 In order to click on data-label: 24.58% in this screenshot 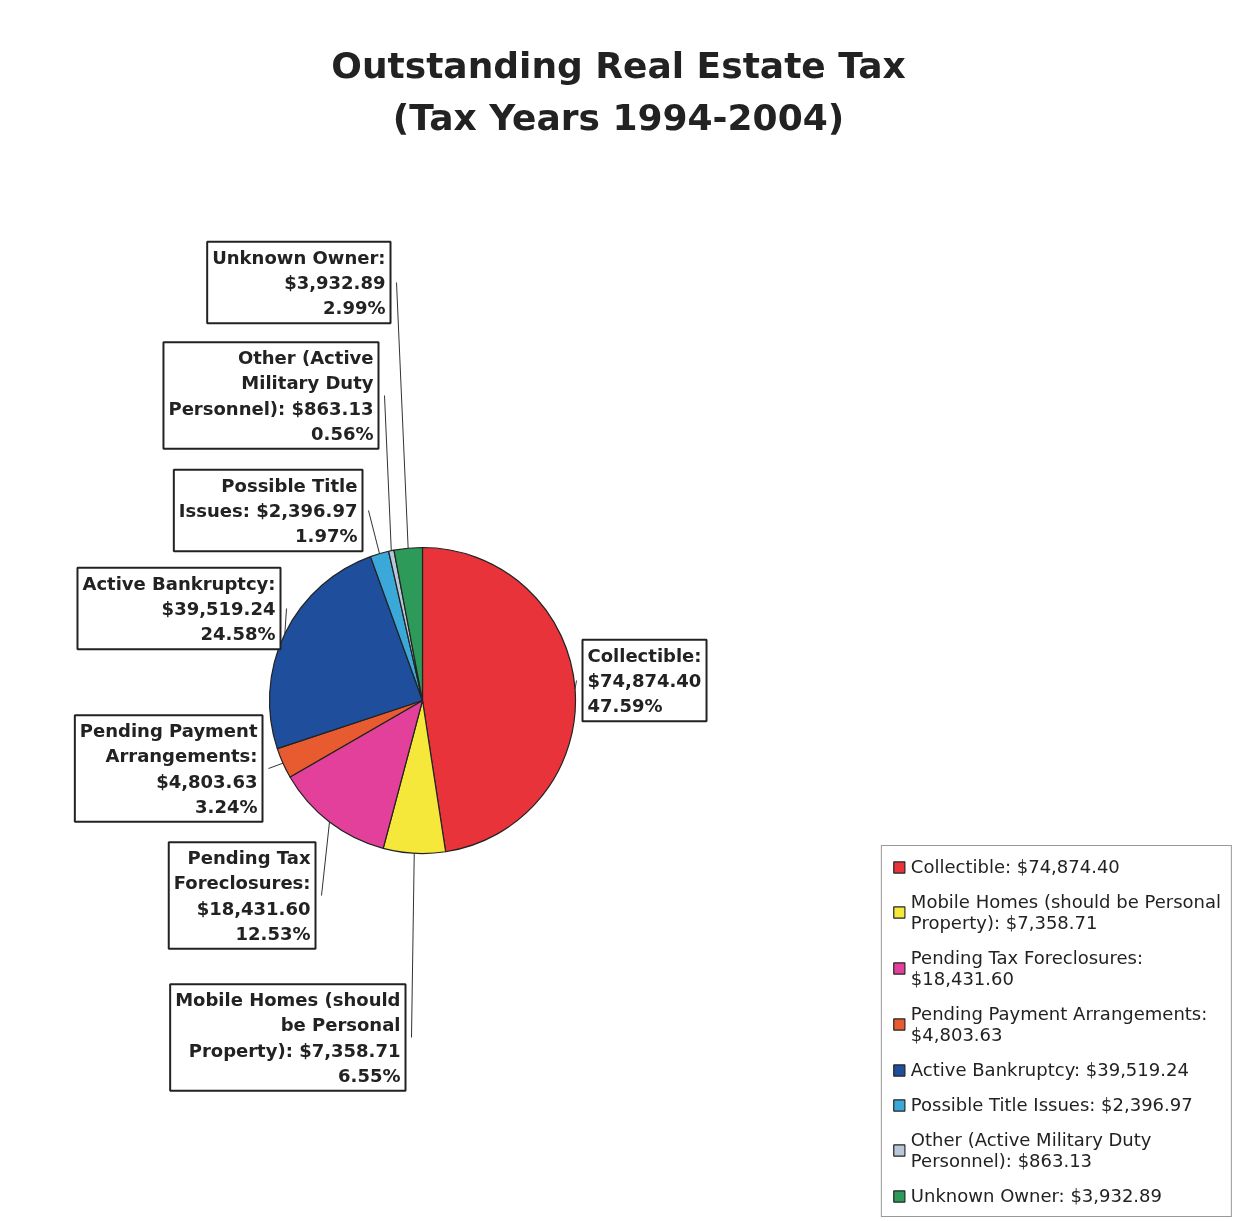, I will do `click(238, 634)`.